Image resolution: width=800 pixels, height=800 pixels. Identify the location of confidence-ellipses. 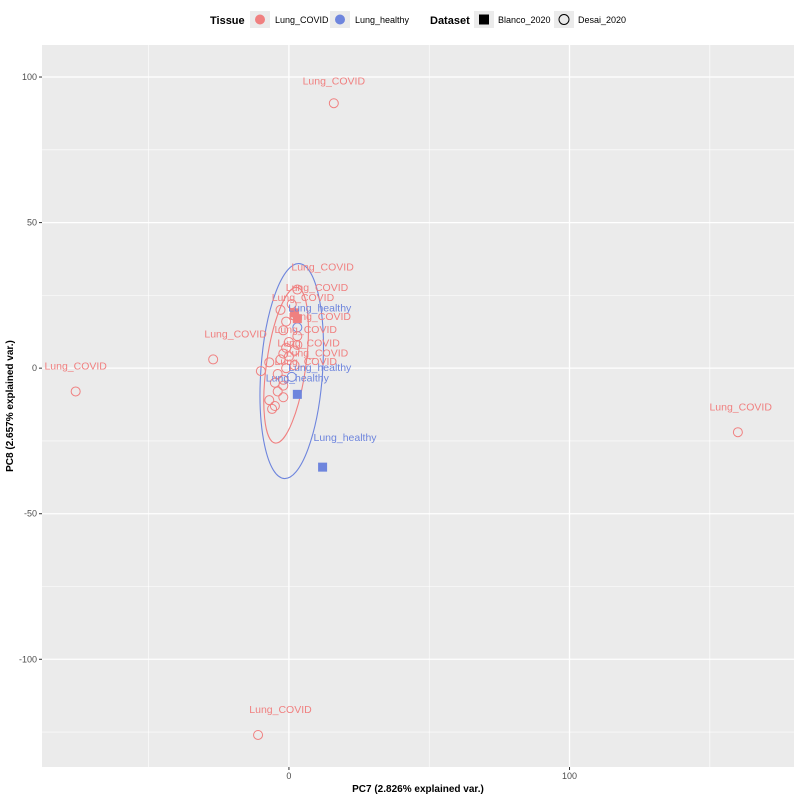
(291, 371).